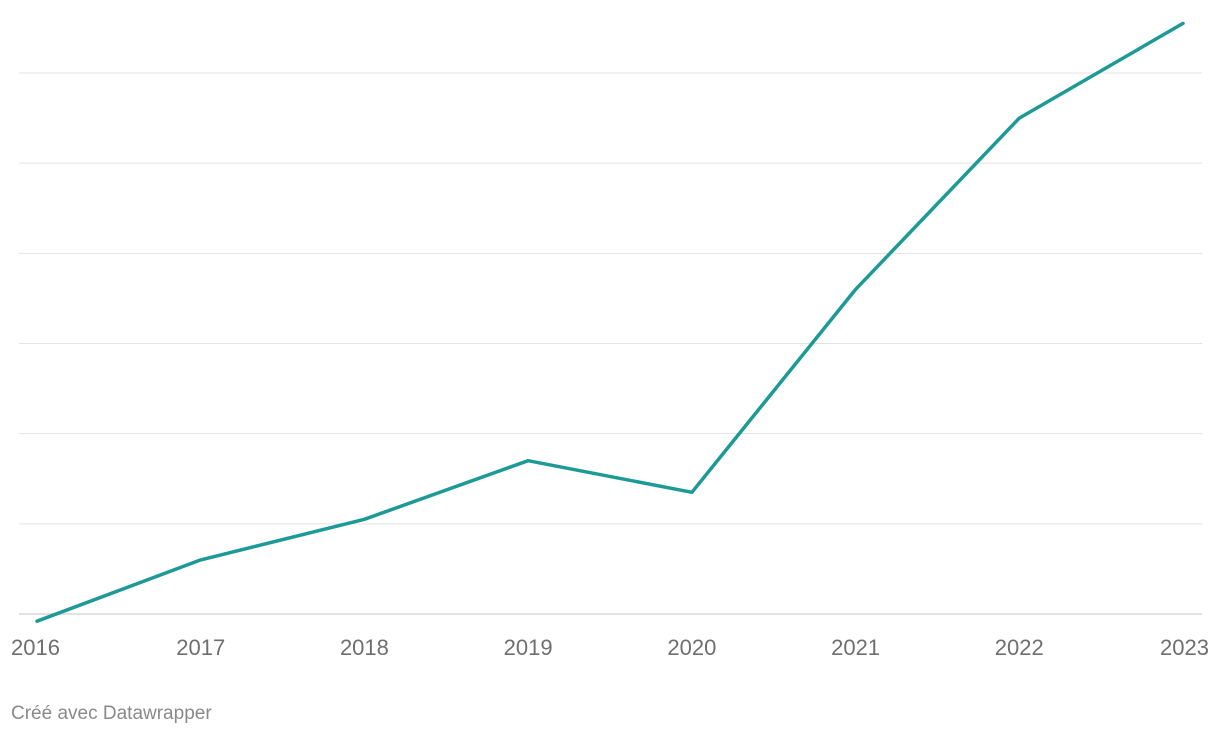 This screenshot has width=1220, height=738. I want to click on x-tick-label: 2021, so click(855, 647).